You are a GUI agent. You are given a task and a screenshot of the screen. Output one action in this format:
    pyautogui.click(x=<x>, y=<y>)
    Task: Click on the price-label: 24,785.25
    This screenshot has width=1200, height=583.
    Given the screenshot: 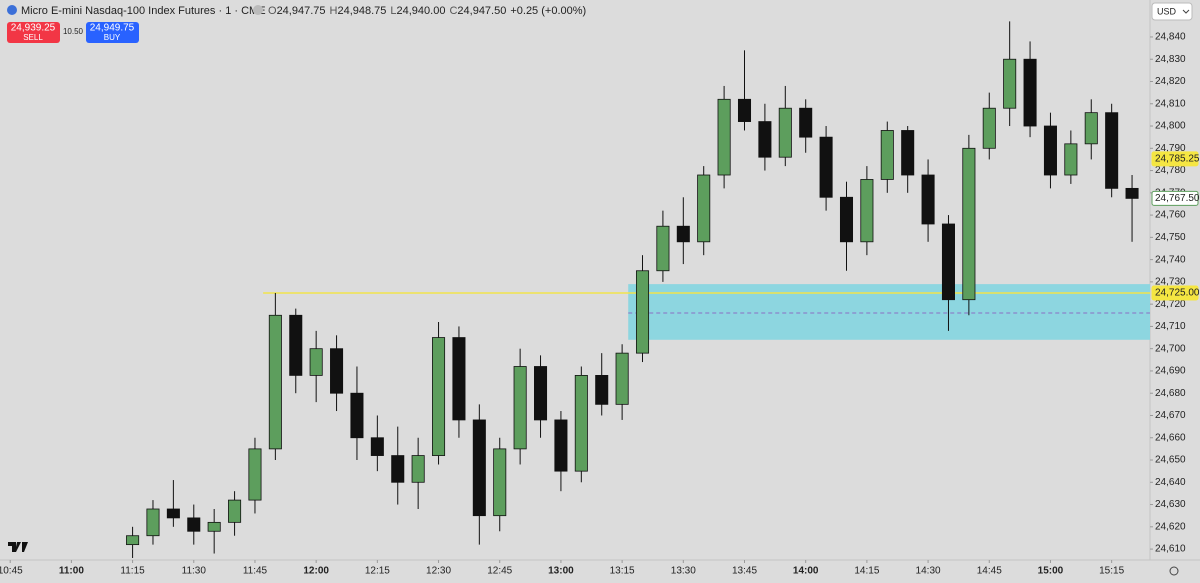 What is the action you would take?
    pyautogui.click(x=1177, y=159)
    